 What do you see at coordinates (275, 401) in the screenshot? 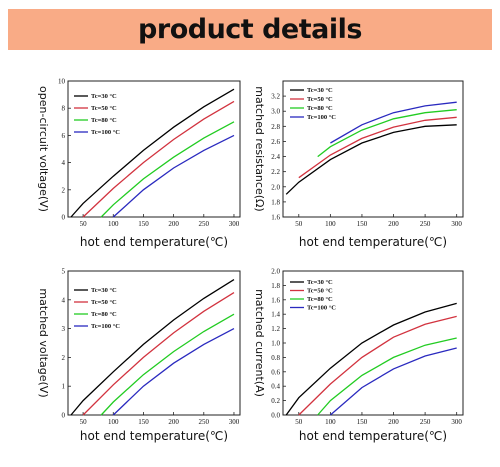
I see `y-tick-label: 0.2` at bounding box center [275, 401].